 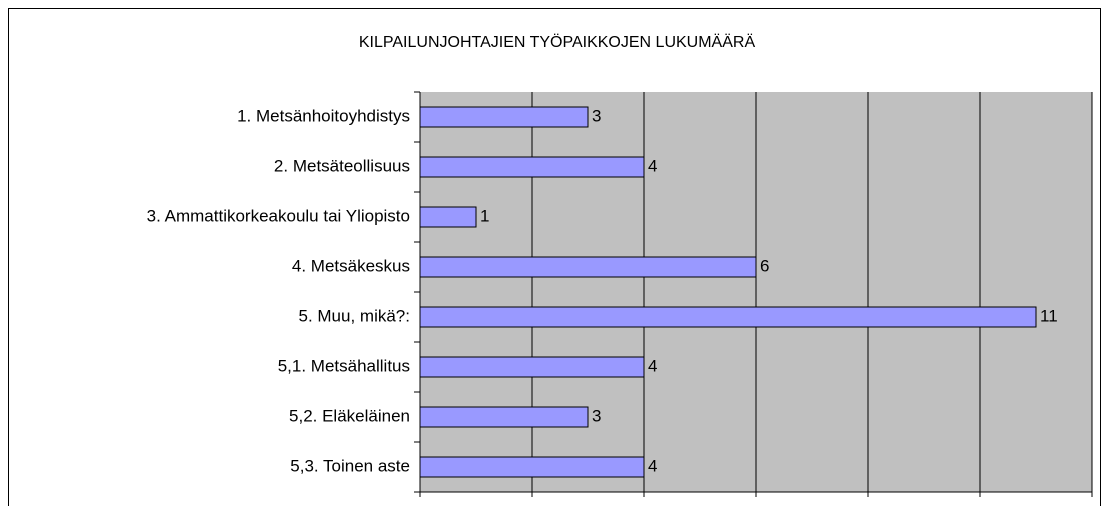 I want to click on y-tick-label: 5. Muu, mikä?:, so click(x=355, y=315).